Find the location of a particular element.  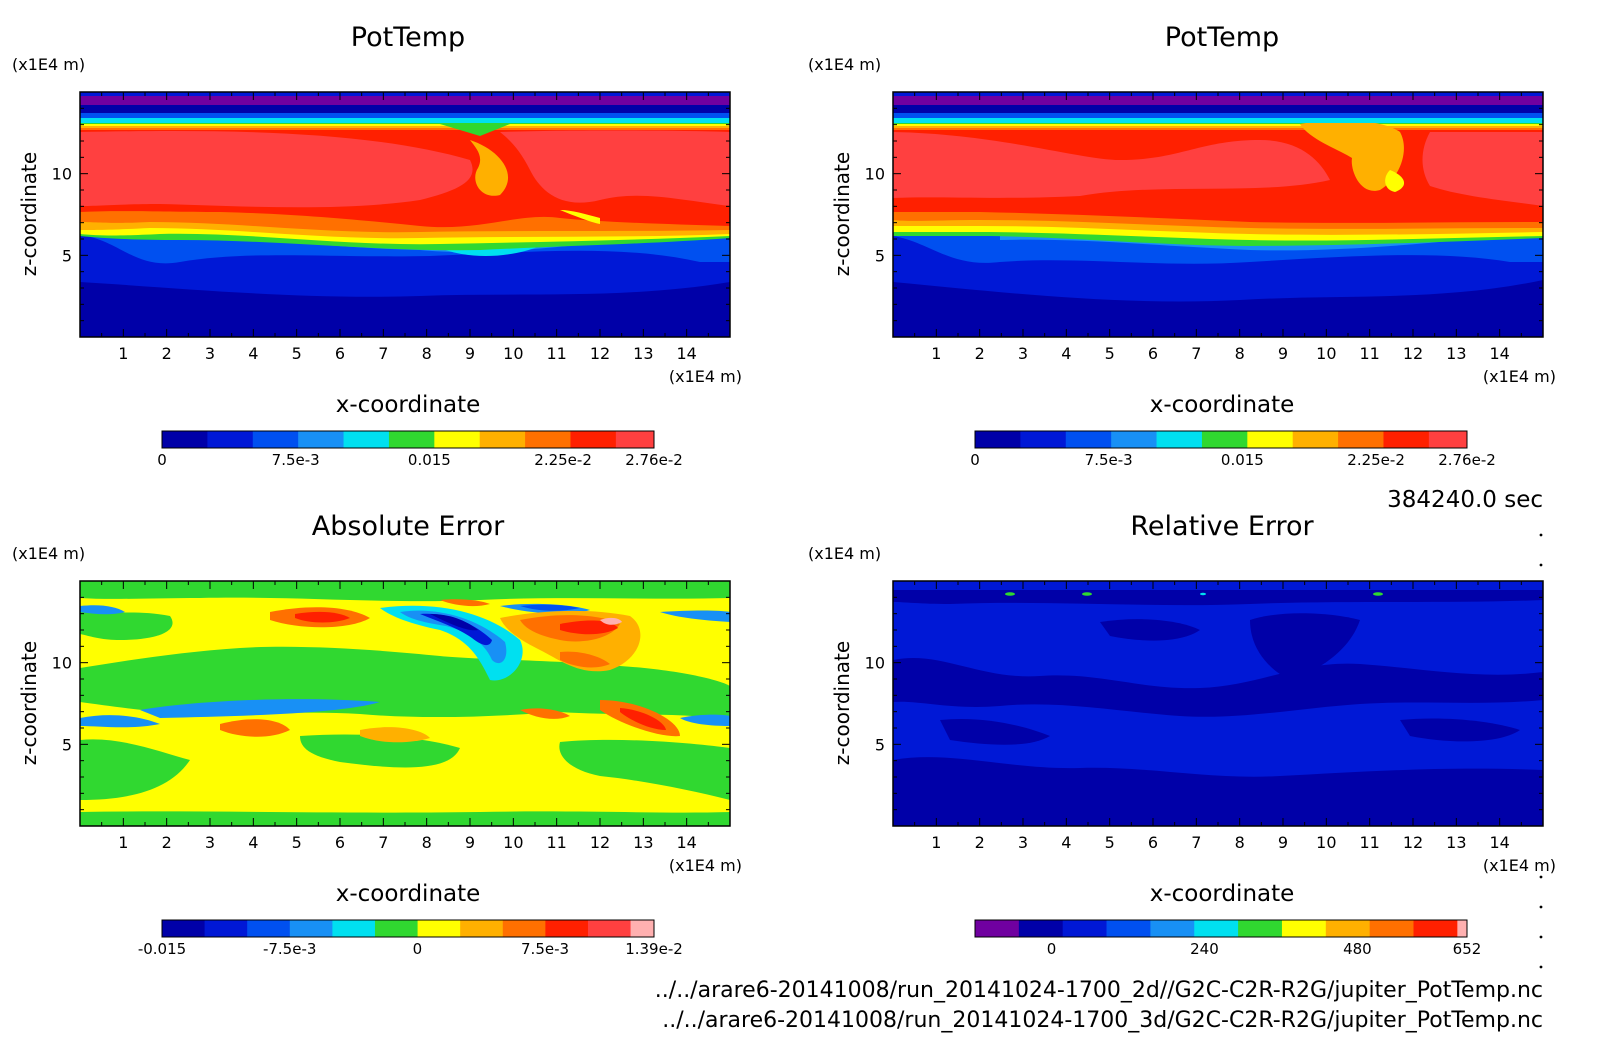

colorbar: 0 7.5e-3 0.015 2.25e-2 2.76e-2 is located at coordinates (420, 449).